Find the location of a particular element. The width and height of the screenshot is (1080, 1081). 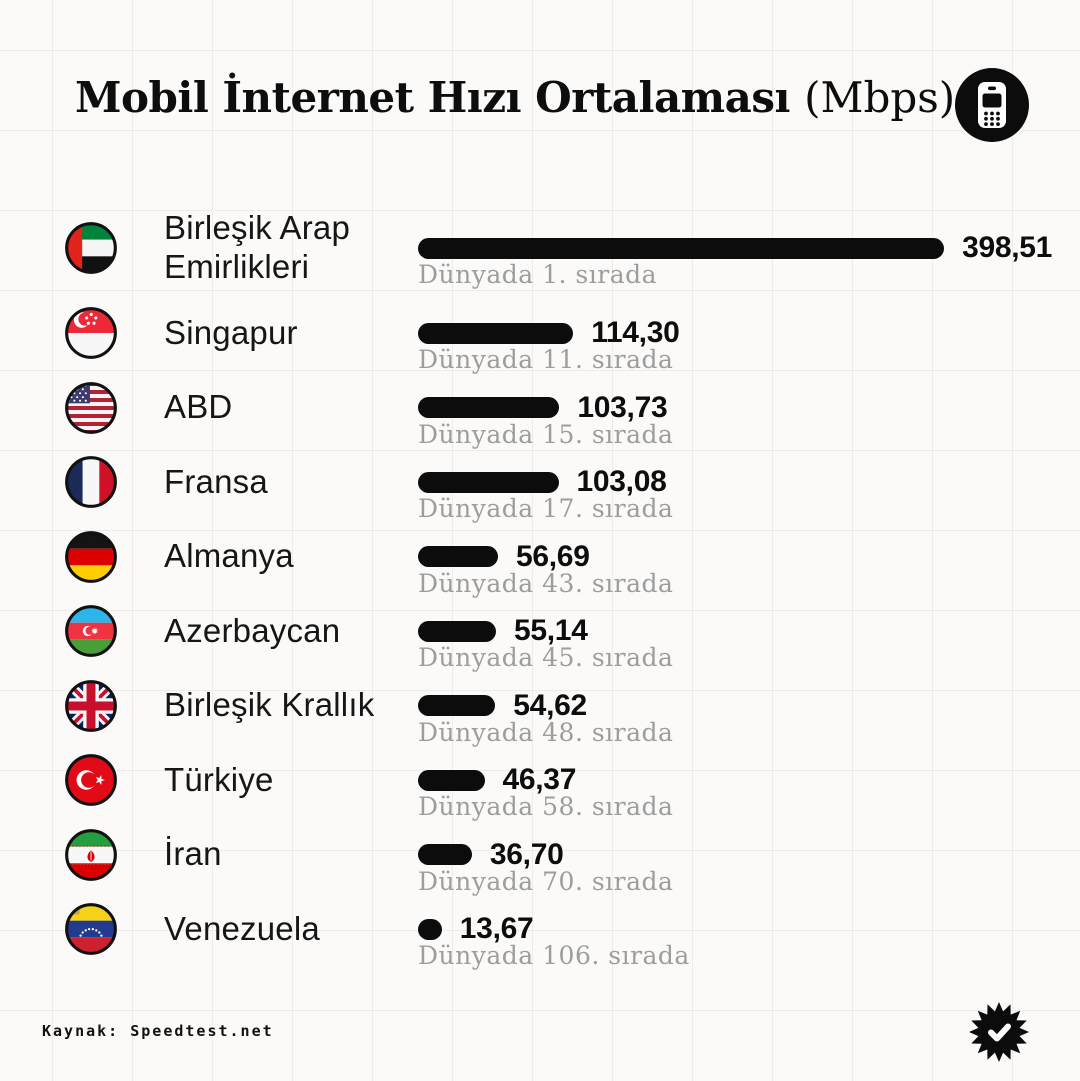

bar-group: 46,37 Dünyada 58. sırada is located at coordinates (735, 782).